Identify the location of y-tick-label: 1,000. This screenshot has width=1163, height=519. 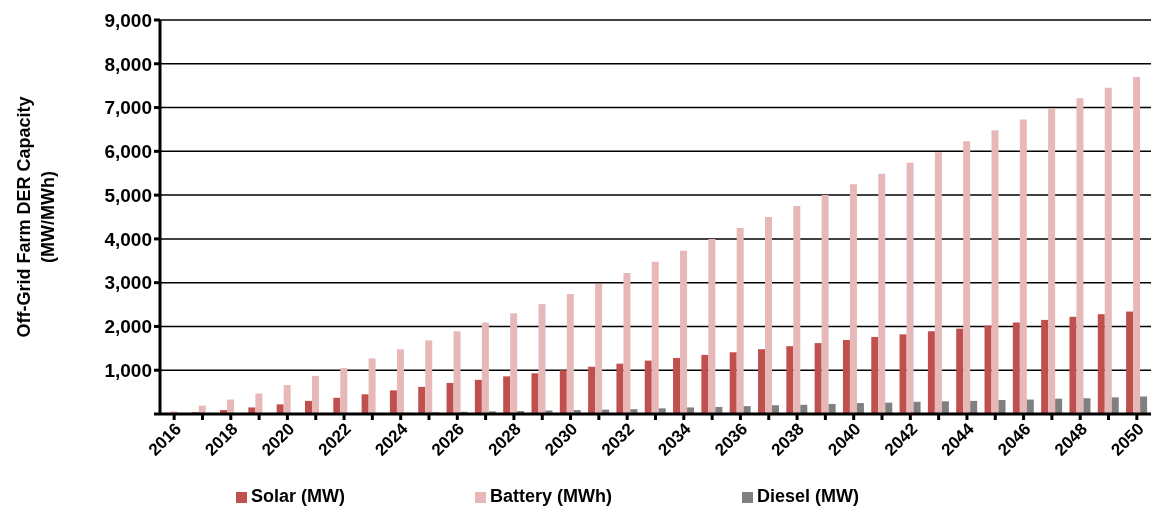
(128, 370).